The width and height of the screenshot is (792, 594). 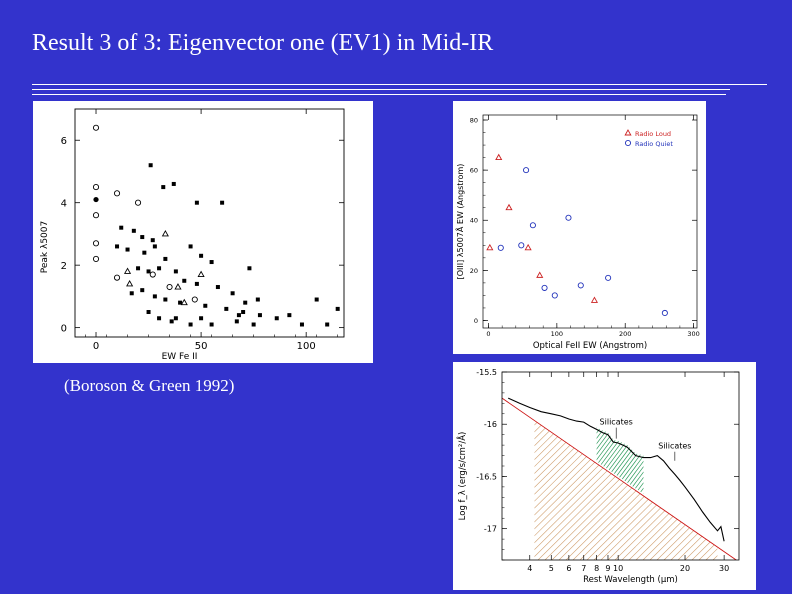 I want to click on x-axis-label: Optical FeII EW (Angstrom), so click(x=590, y=346).